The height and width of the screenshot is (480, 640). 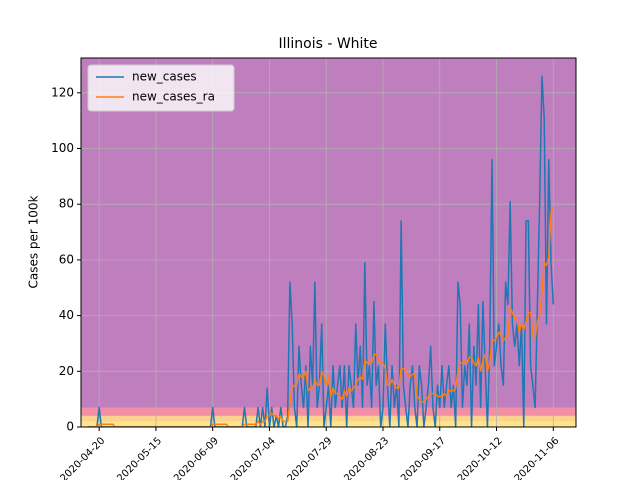 What do you see at coordinates (196, 457) in the screenshot?
I see `x-tick-label: 2020-06-09` at bounding box center [196, 457].